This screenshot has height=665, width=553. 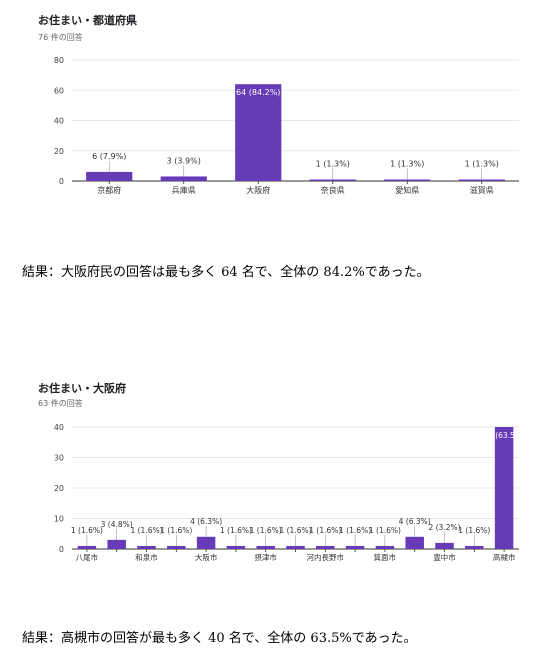 What do you see at coordinates (87, 20) in the screenshot?
I see `chart-title: お住まい・都道府県` at bounding box center [87, 20].